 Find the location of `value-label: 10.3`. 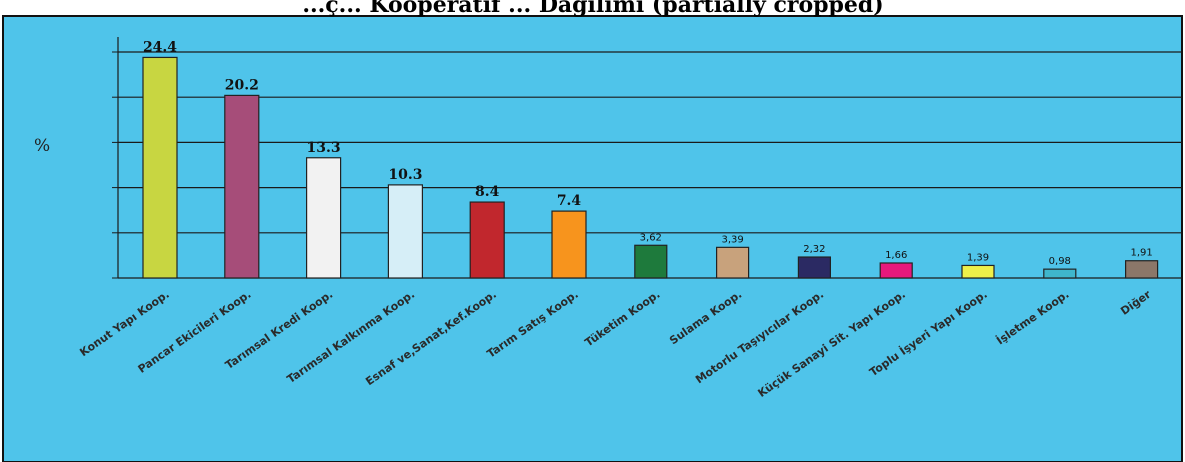

value-label: 10.3 is located at coordinates (405, 175).